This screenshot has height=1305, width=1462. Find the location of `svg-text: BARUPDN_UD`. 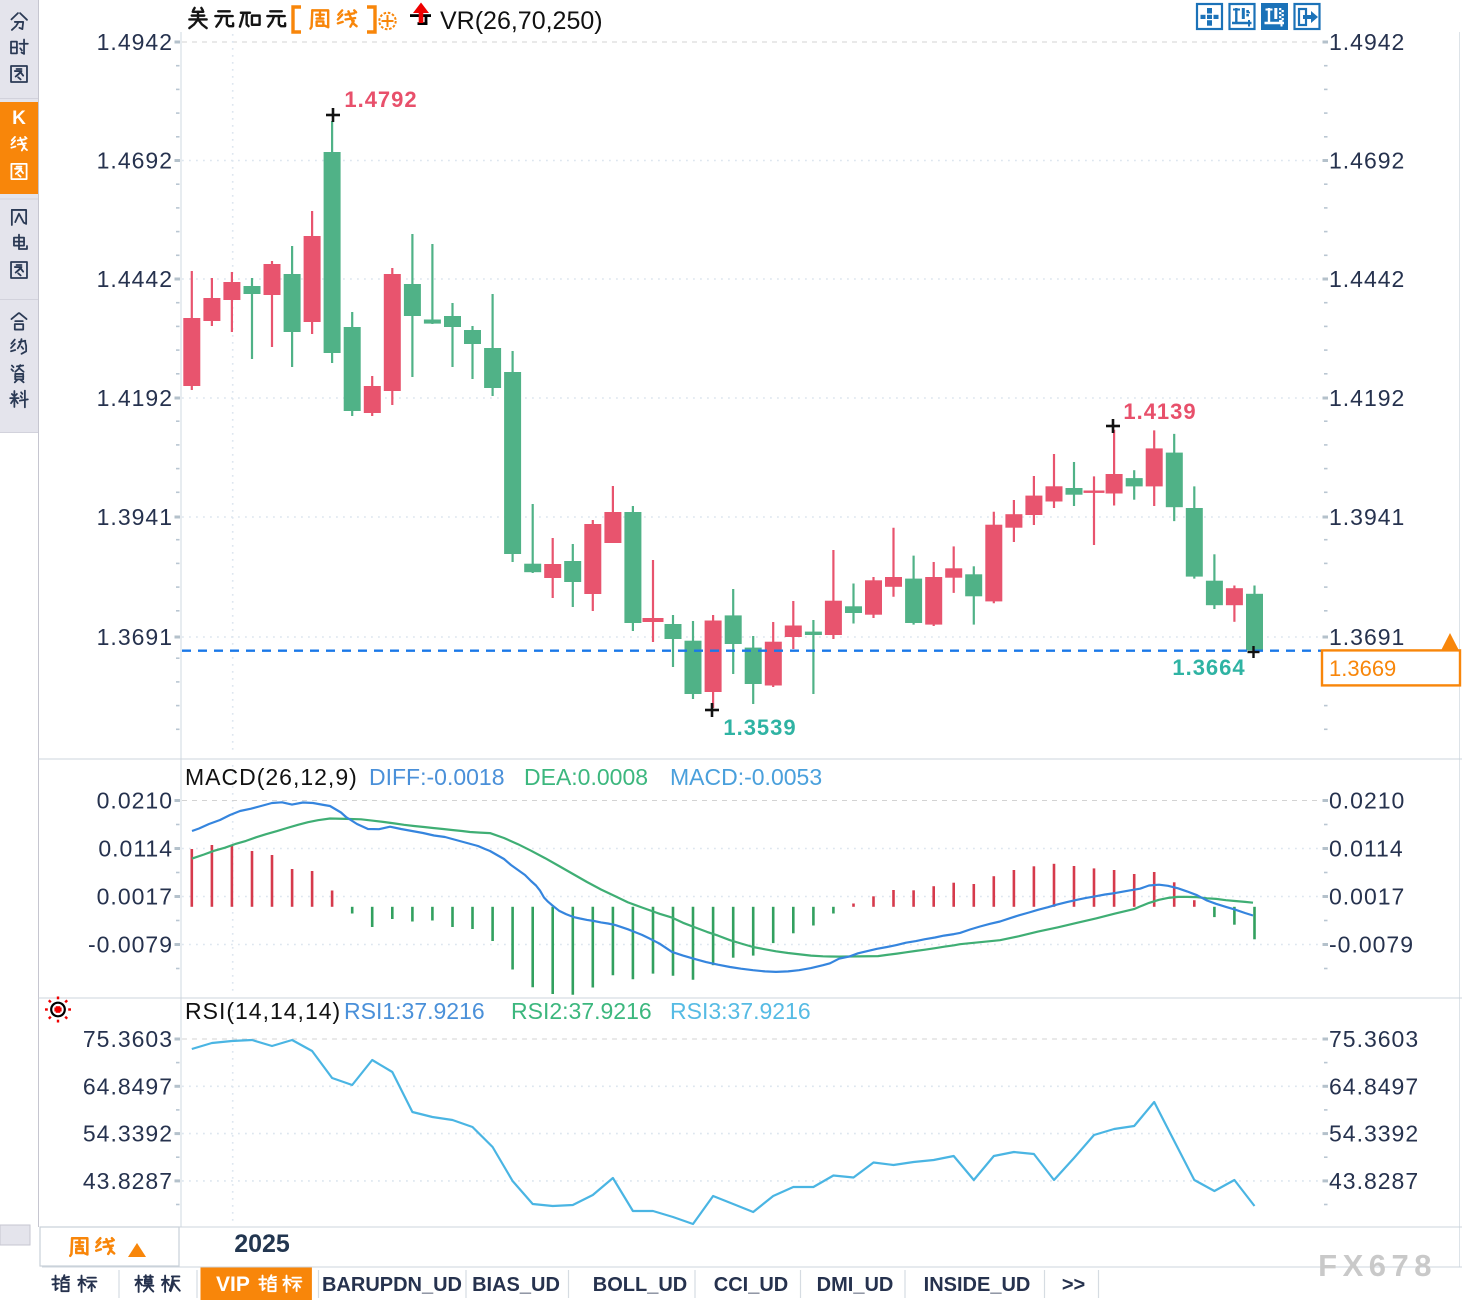

svg-text: BARUPDN_UD is located at coordinates (392, 1285).